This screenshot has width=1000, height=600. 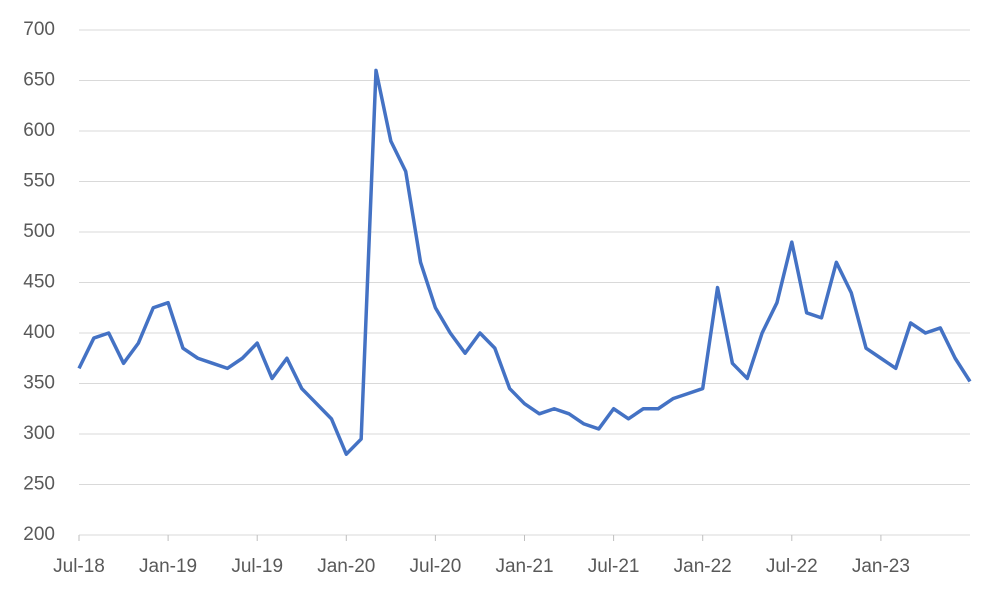 What do you see at coordinates (39, 130) in the screenshot?
I see `y-tick-label: 600` at bounding box center [39, 130].